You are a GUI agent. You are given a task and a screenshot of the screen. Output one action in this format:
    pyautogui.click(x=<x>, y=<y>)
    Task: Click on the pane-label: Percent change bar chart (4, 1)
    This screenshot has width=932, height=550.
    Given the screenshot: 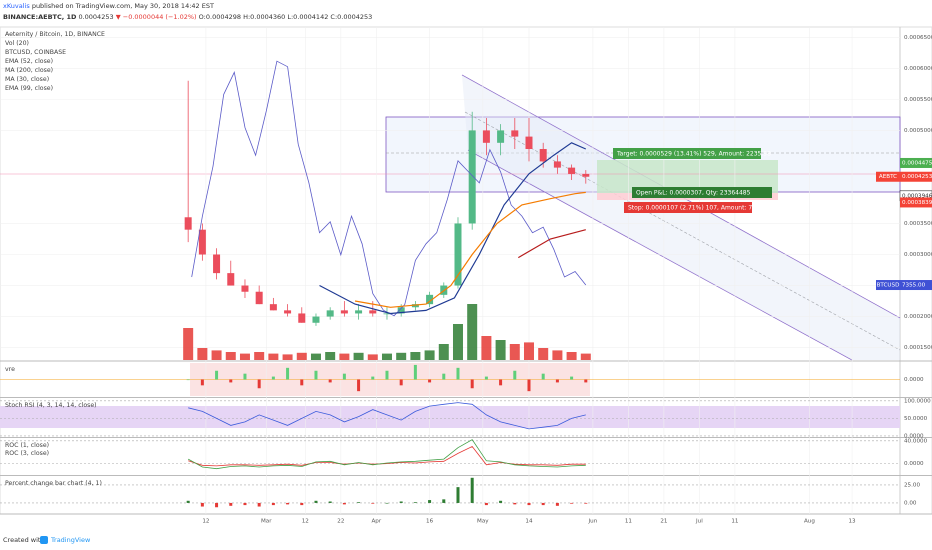 What is the action you would take?
    pyautogui.click(x=53, y=483)
    